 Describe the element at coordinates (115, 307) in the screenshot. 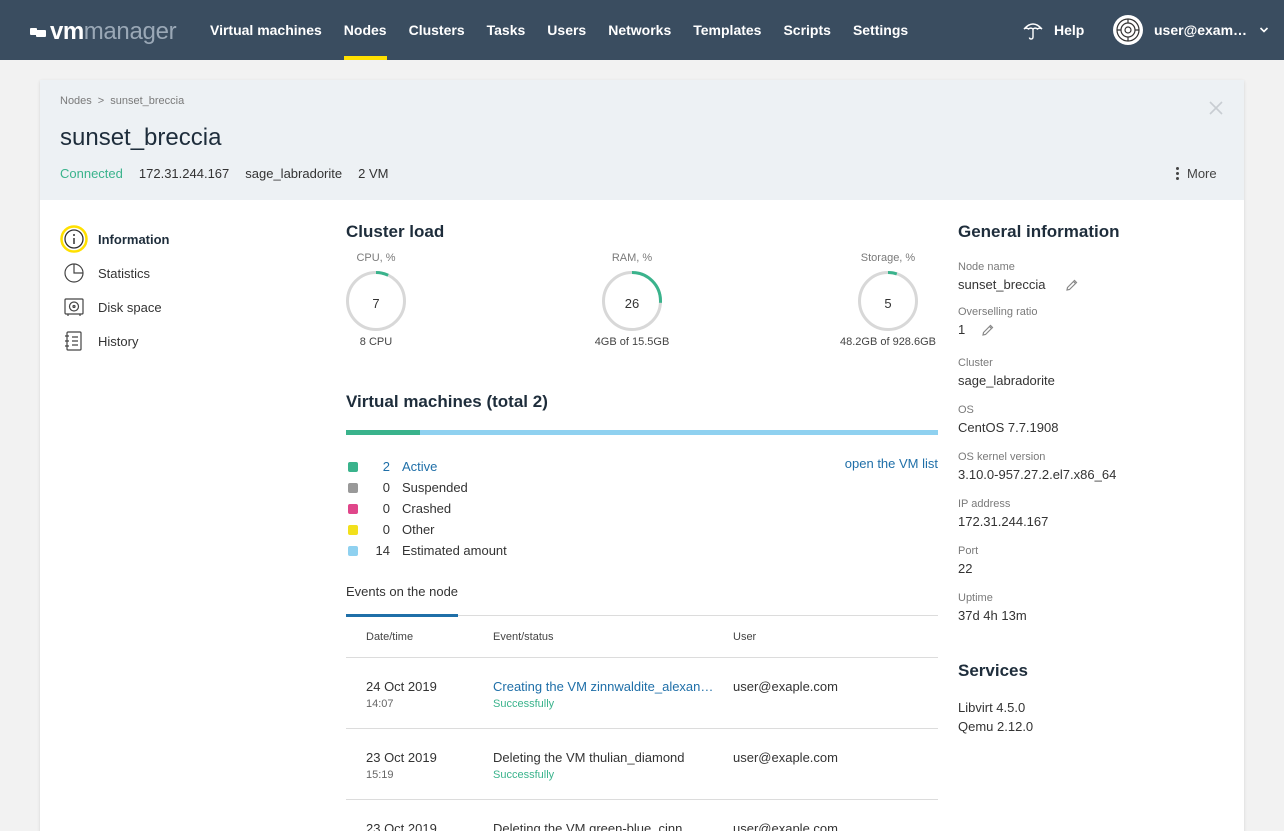

I see `side-item-disk-space: Disk space` at that location.